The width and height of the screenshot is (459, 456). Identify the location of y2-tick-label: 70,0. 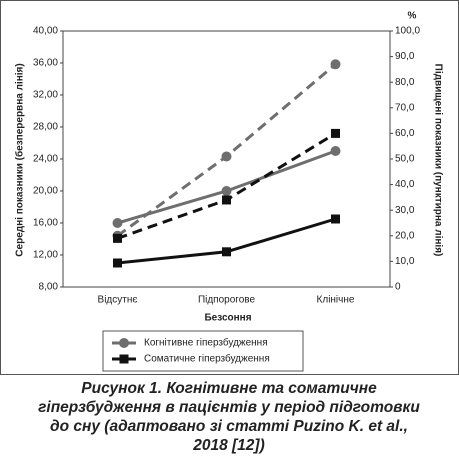
(405, 107).